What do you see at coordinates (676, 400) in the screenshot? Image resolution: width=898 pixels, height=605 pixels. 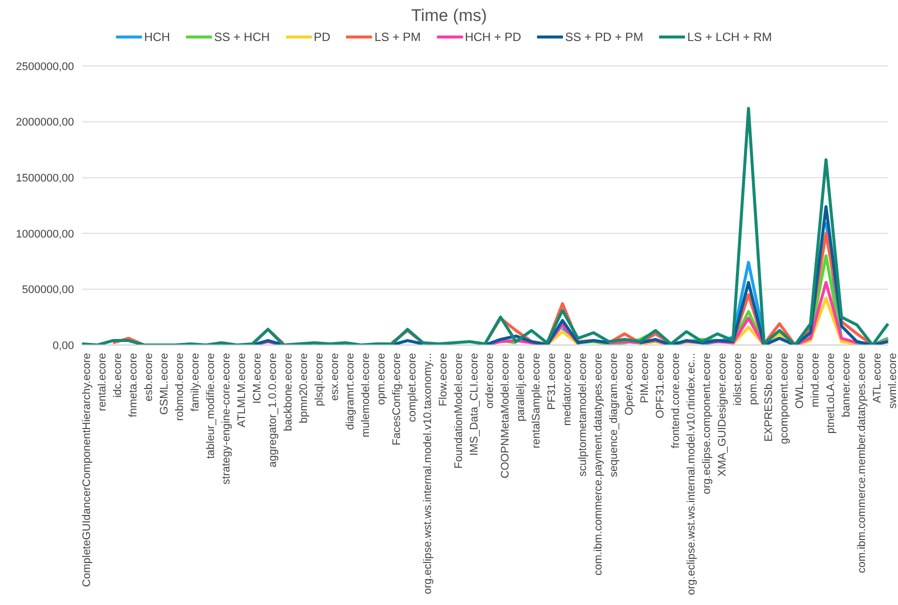 I see `x-tick-label: frontend.core.ecore` at bounding box center [676, 400].